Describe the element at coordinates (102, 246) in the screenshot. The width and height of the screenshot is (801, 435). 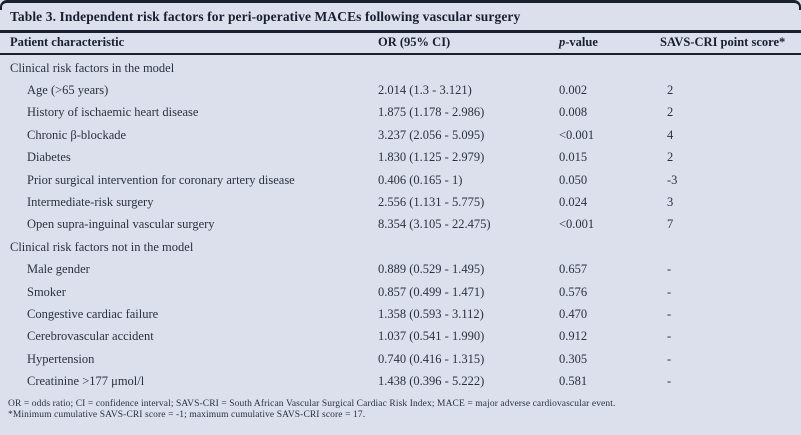
I see `section-label: Clinical risk factors not in the model` at that location.